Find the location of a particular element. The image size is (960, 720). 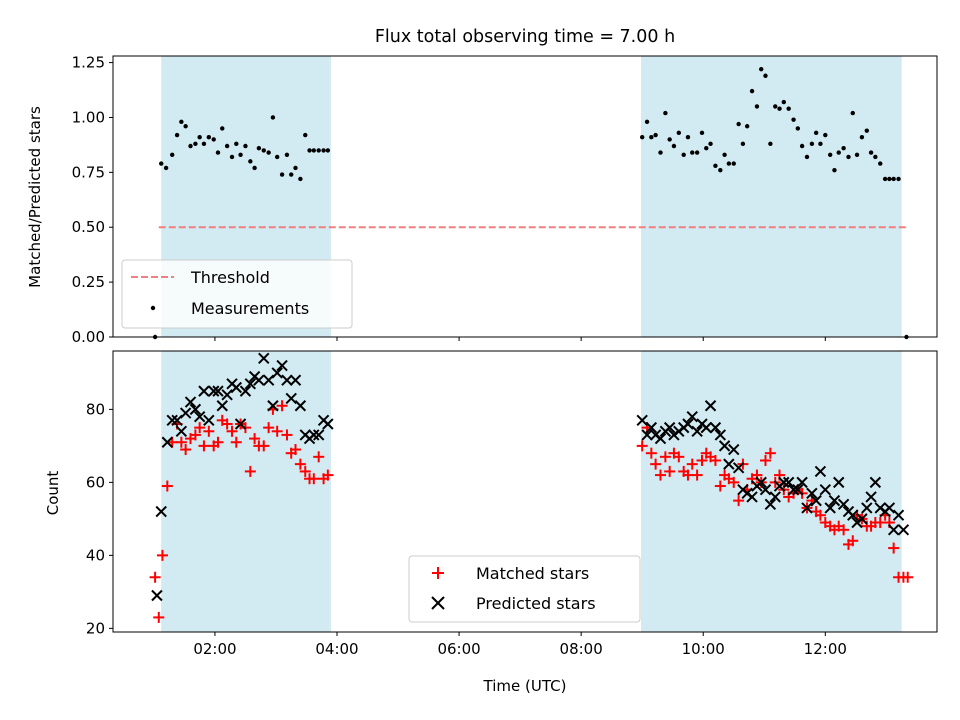

y-tick-label: 80 is located at coordinates (95, 409).